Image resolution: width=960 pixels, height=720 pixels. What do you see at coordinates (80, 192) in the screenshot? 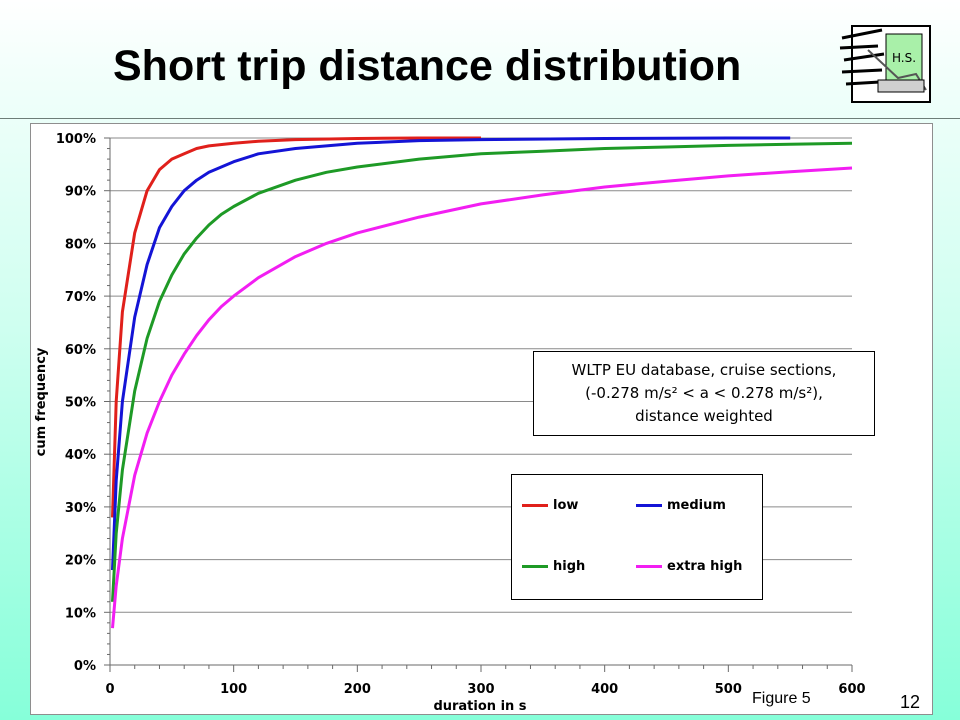
I see `y-tick-label: 90%` at bounding box center [80, 192].